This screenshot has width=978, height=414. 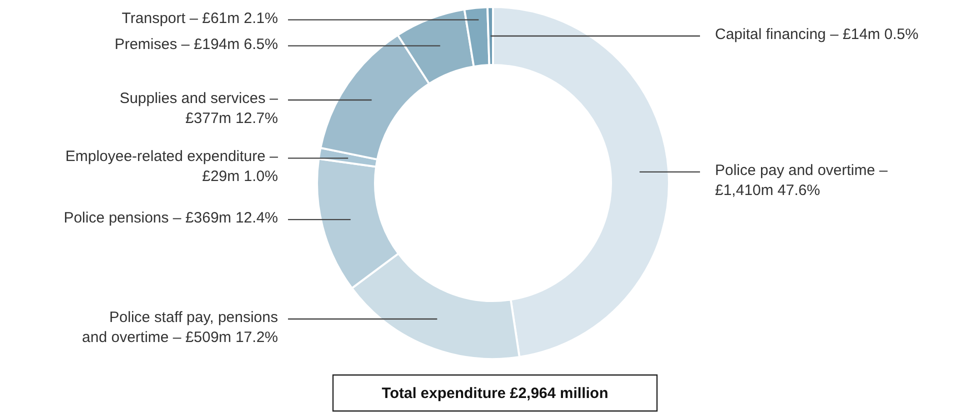 What do you see at coordinates (495, 393) in the screenshot?
I see `text: Total expenditure £2,964 million` at bounding box center [495, 393].